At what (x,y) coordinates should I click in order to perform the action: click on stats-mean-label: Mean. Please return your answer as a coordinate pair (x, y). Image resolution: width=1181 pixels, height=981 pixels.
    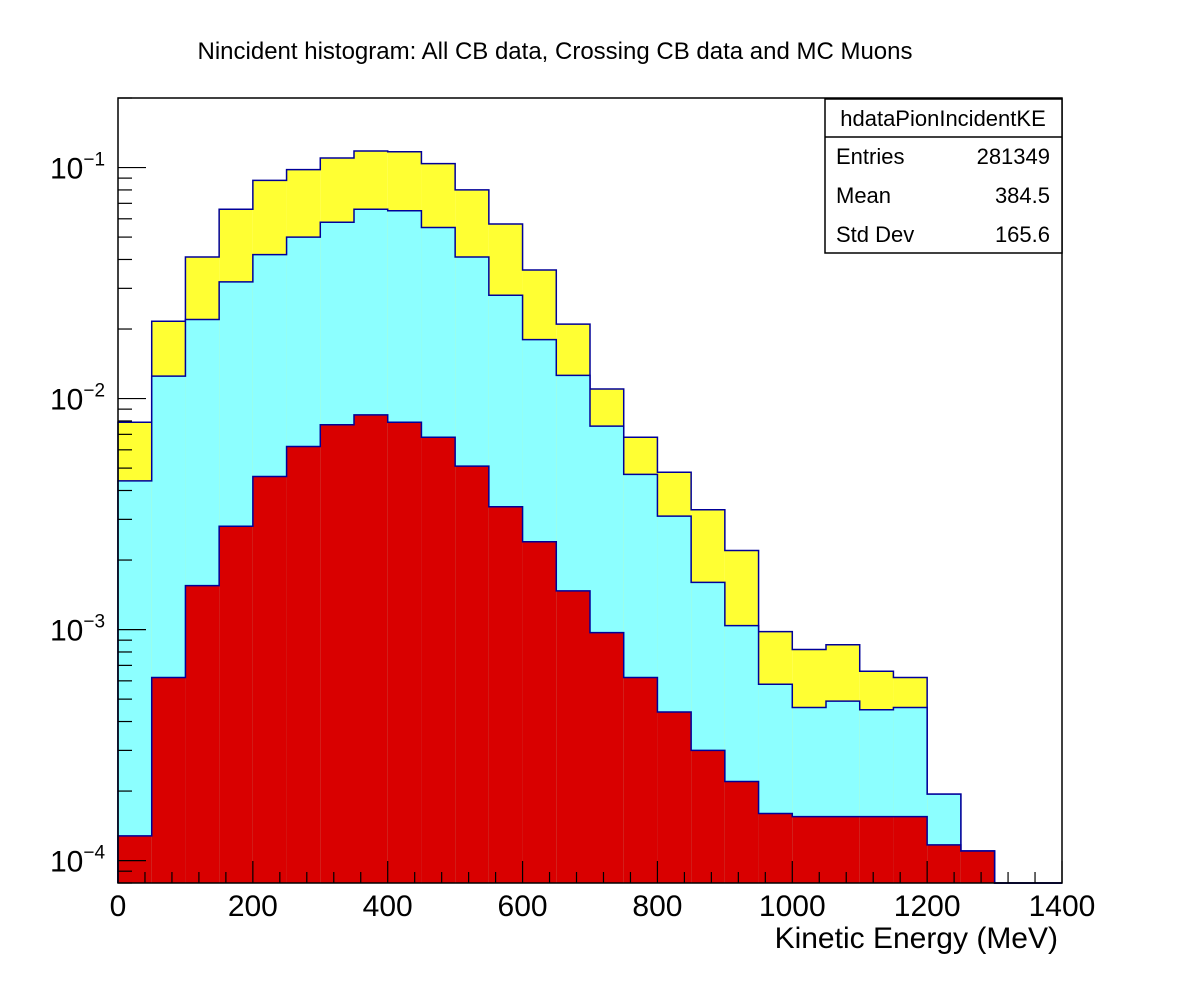
    Looking at the image, I should click on (863, 195).